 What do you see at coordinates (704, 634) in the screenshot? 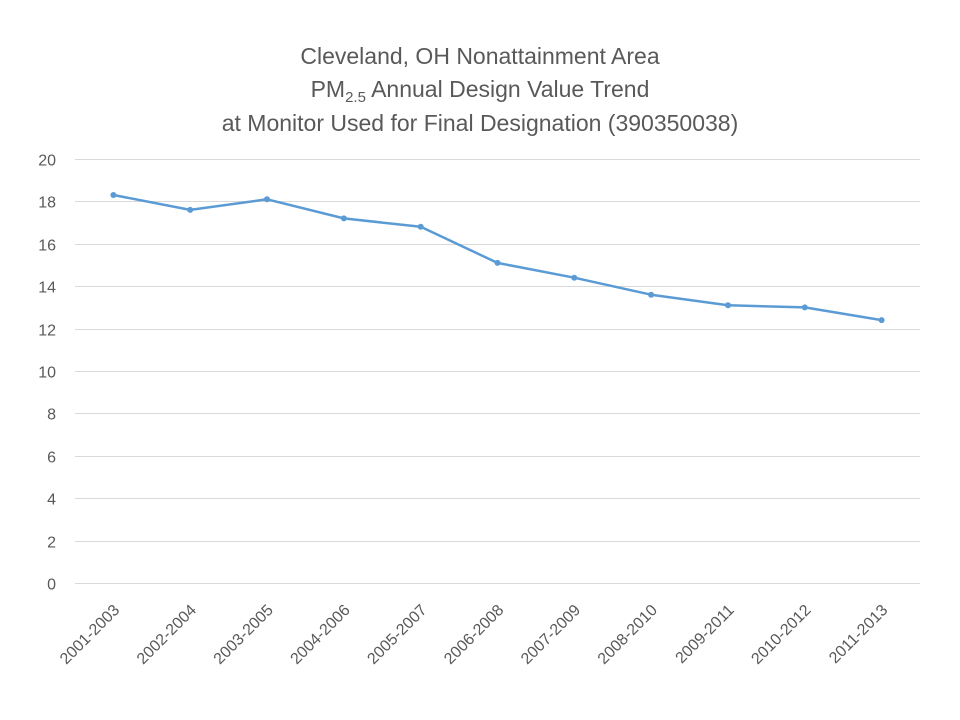
I see `x-tick-label: 2009-2011` at bounding box center [704, 634].